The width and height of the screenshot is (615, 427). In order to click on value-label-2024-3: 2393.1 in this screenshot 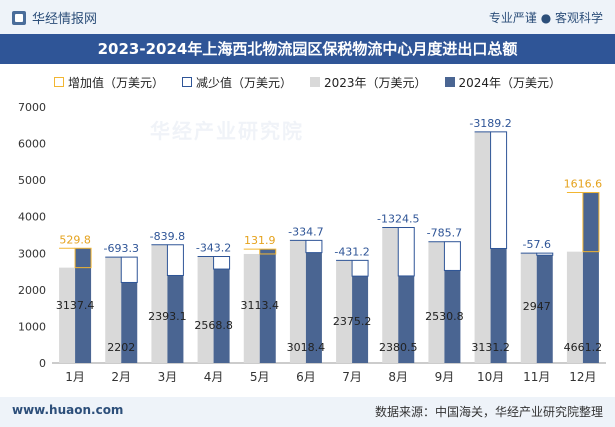, I will do `click(167, 316)`.